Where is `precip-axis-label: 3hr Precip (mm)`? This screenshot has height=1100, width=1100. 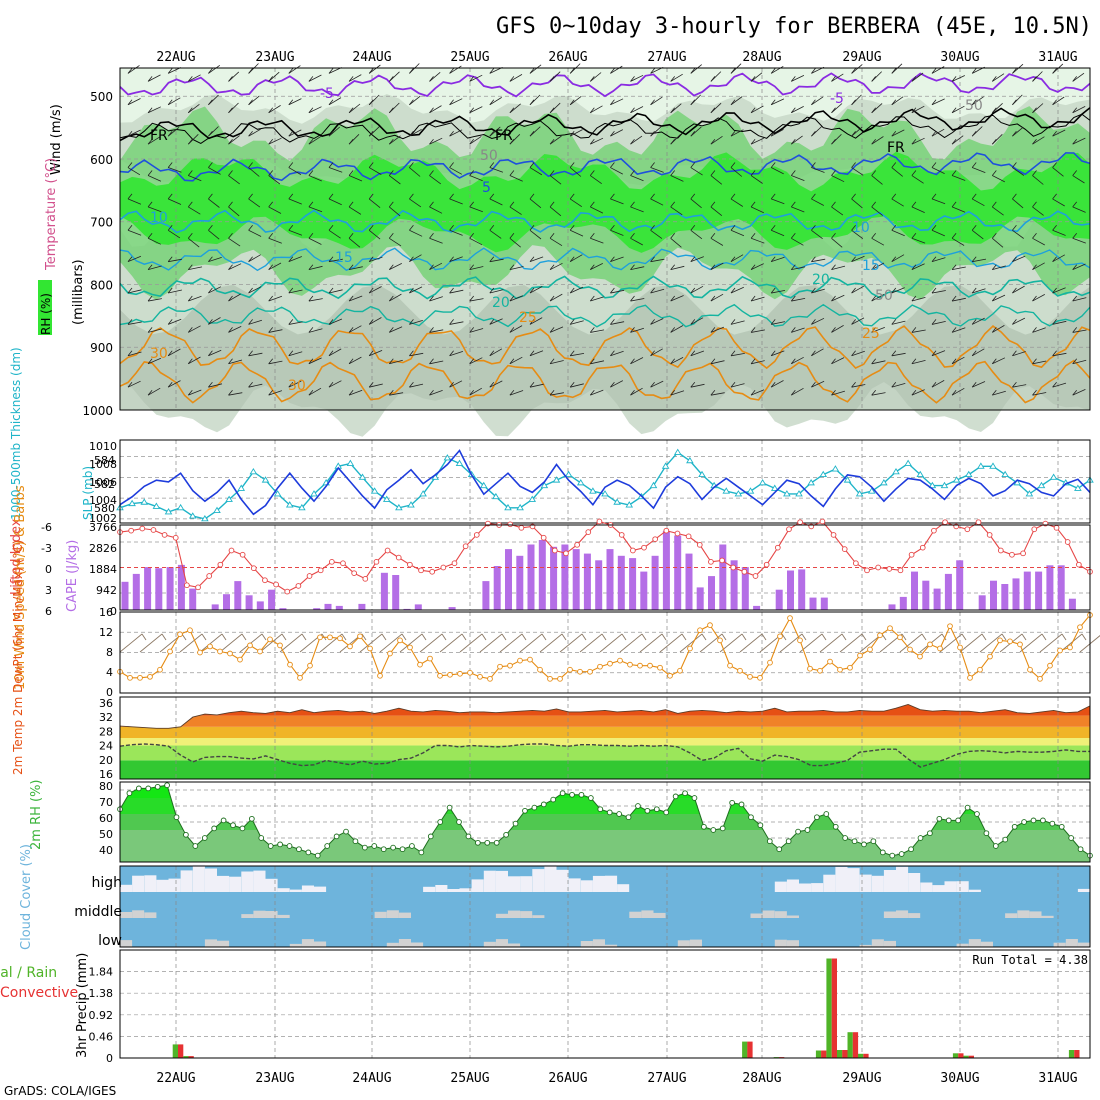
precip-axis-label: 3hr Precip (mm) is located at coordinates (82, 1005).